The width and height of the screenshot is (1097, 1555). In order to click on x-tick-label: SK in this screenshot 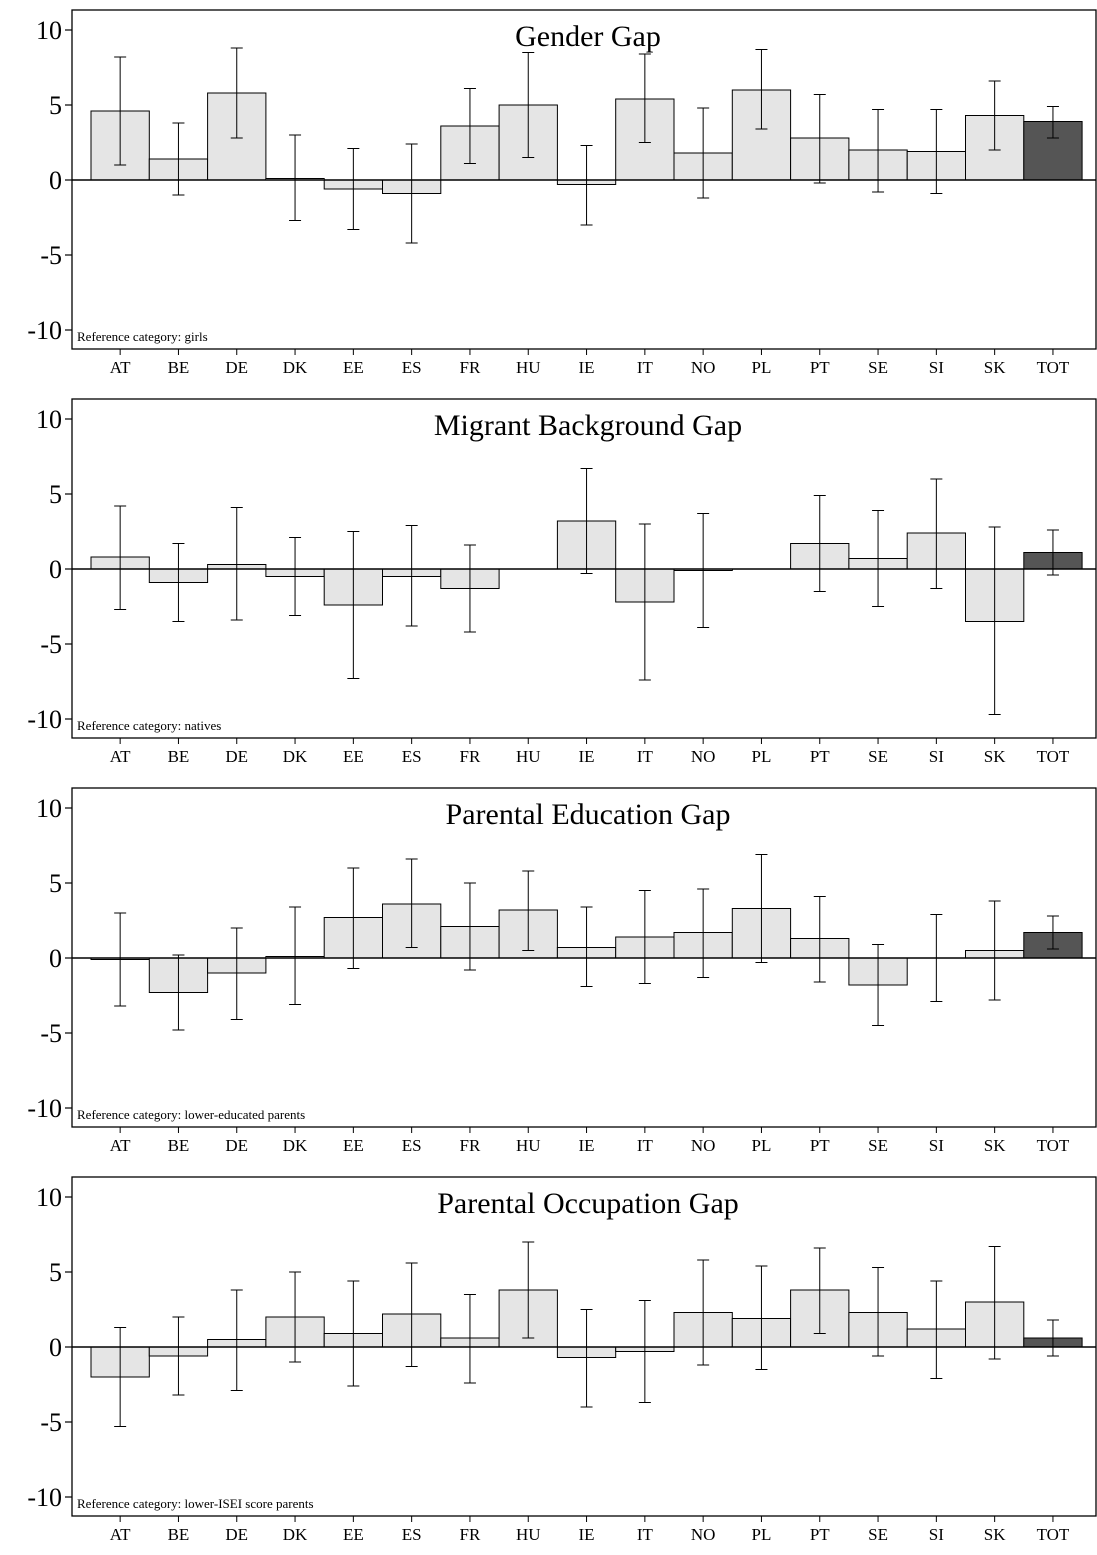, I will do `click(995, 1534)`.